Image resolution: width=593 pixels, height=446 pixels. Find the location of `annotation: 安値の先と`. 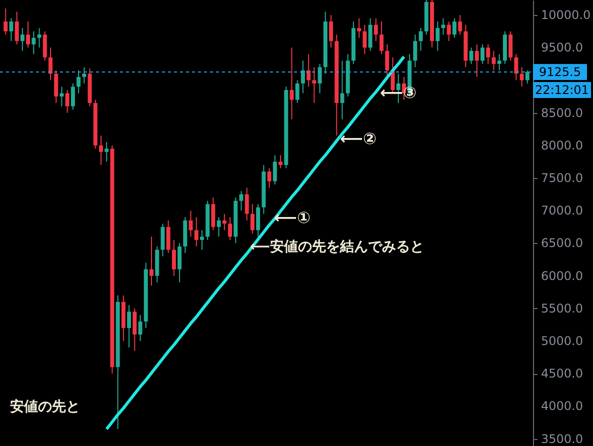

annotation: 安値の先と is located at coordinates (45, 406).